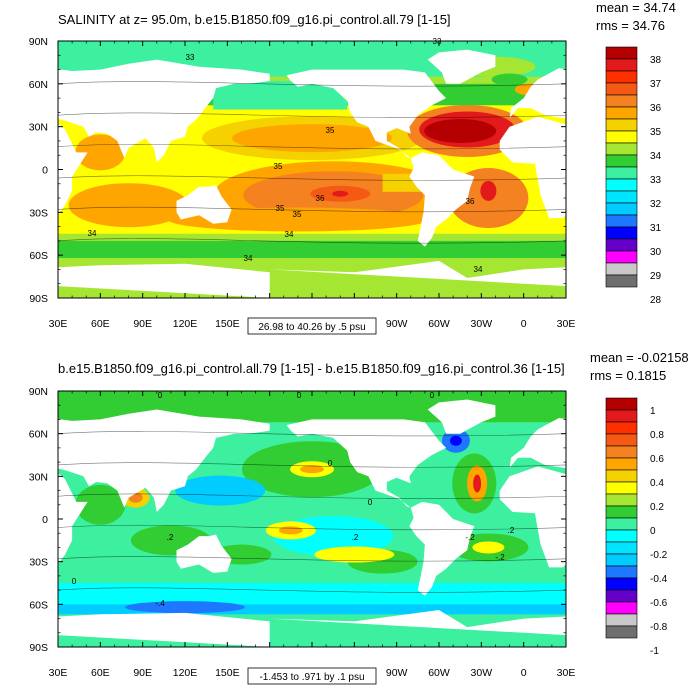 This screenshot has height=700, width=700. Describe the element at coordinates (656, 108) in the screenshot. I see `colorbar-label: 36` at that location.